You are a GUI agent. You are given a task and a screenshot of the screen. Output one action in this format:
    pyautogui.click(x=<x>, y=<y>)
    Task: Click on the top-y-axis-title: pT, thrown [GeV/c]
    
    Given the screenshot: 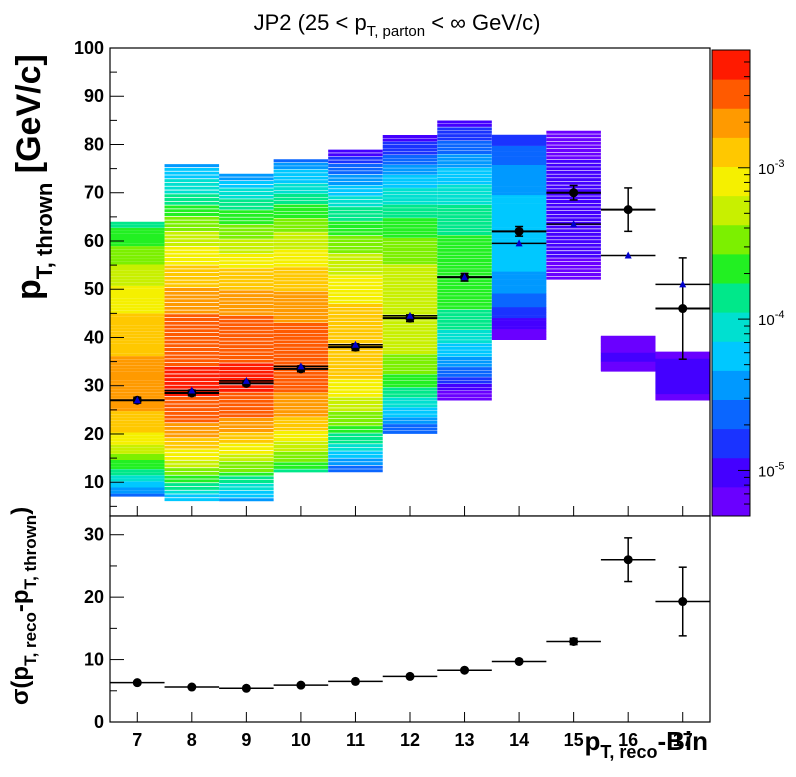 What is the action you would take?
    pyautogui.click(x=33, y=177)
    